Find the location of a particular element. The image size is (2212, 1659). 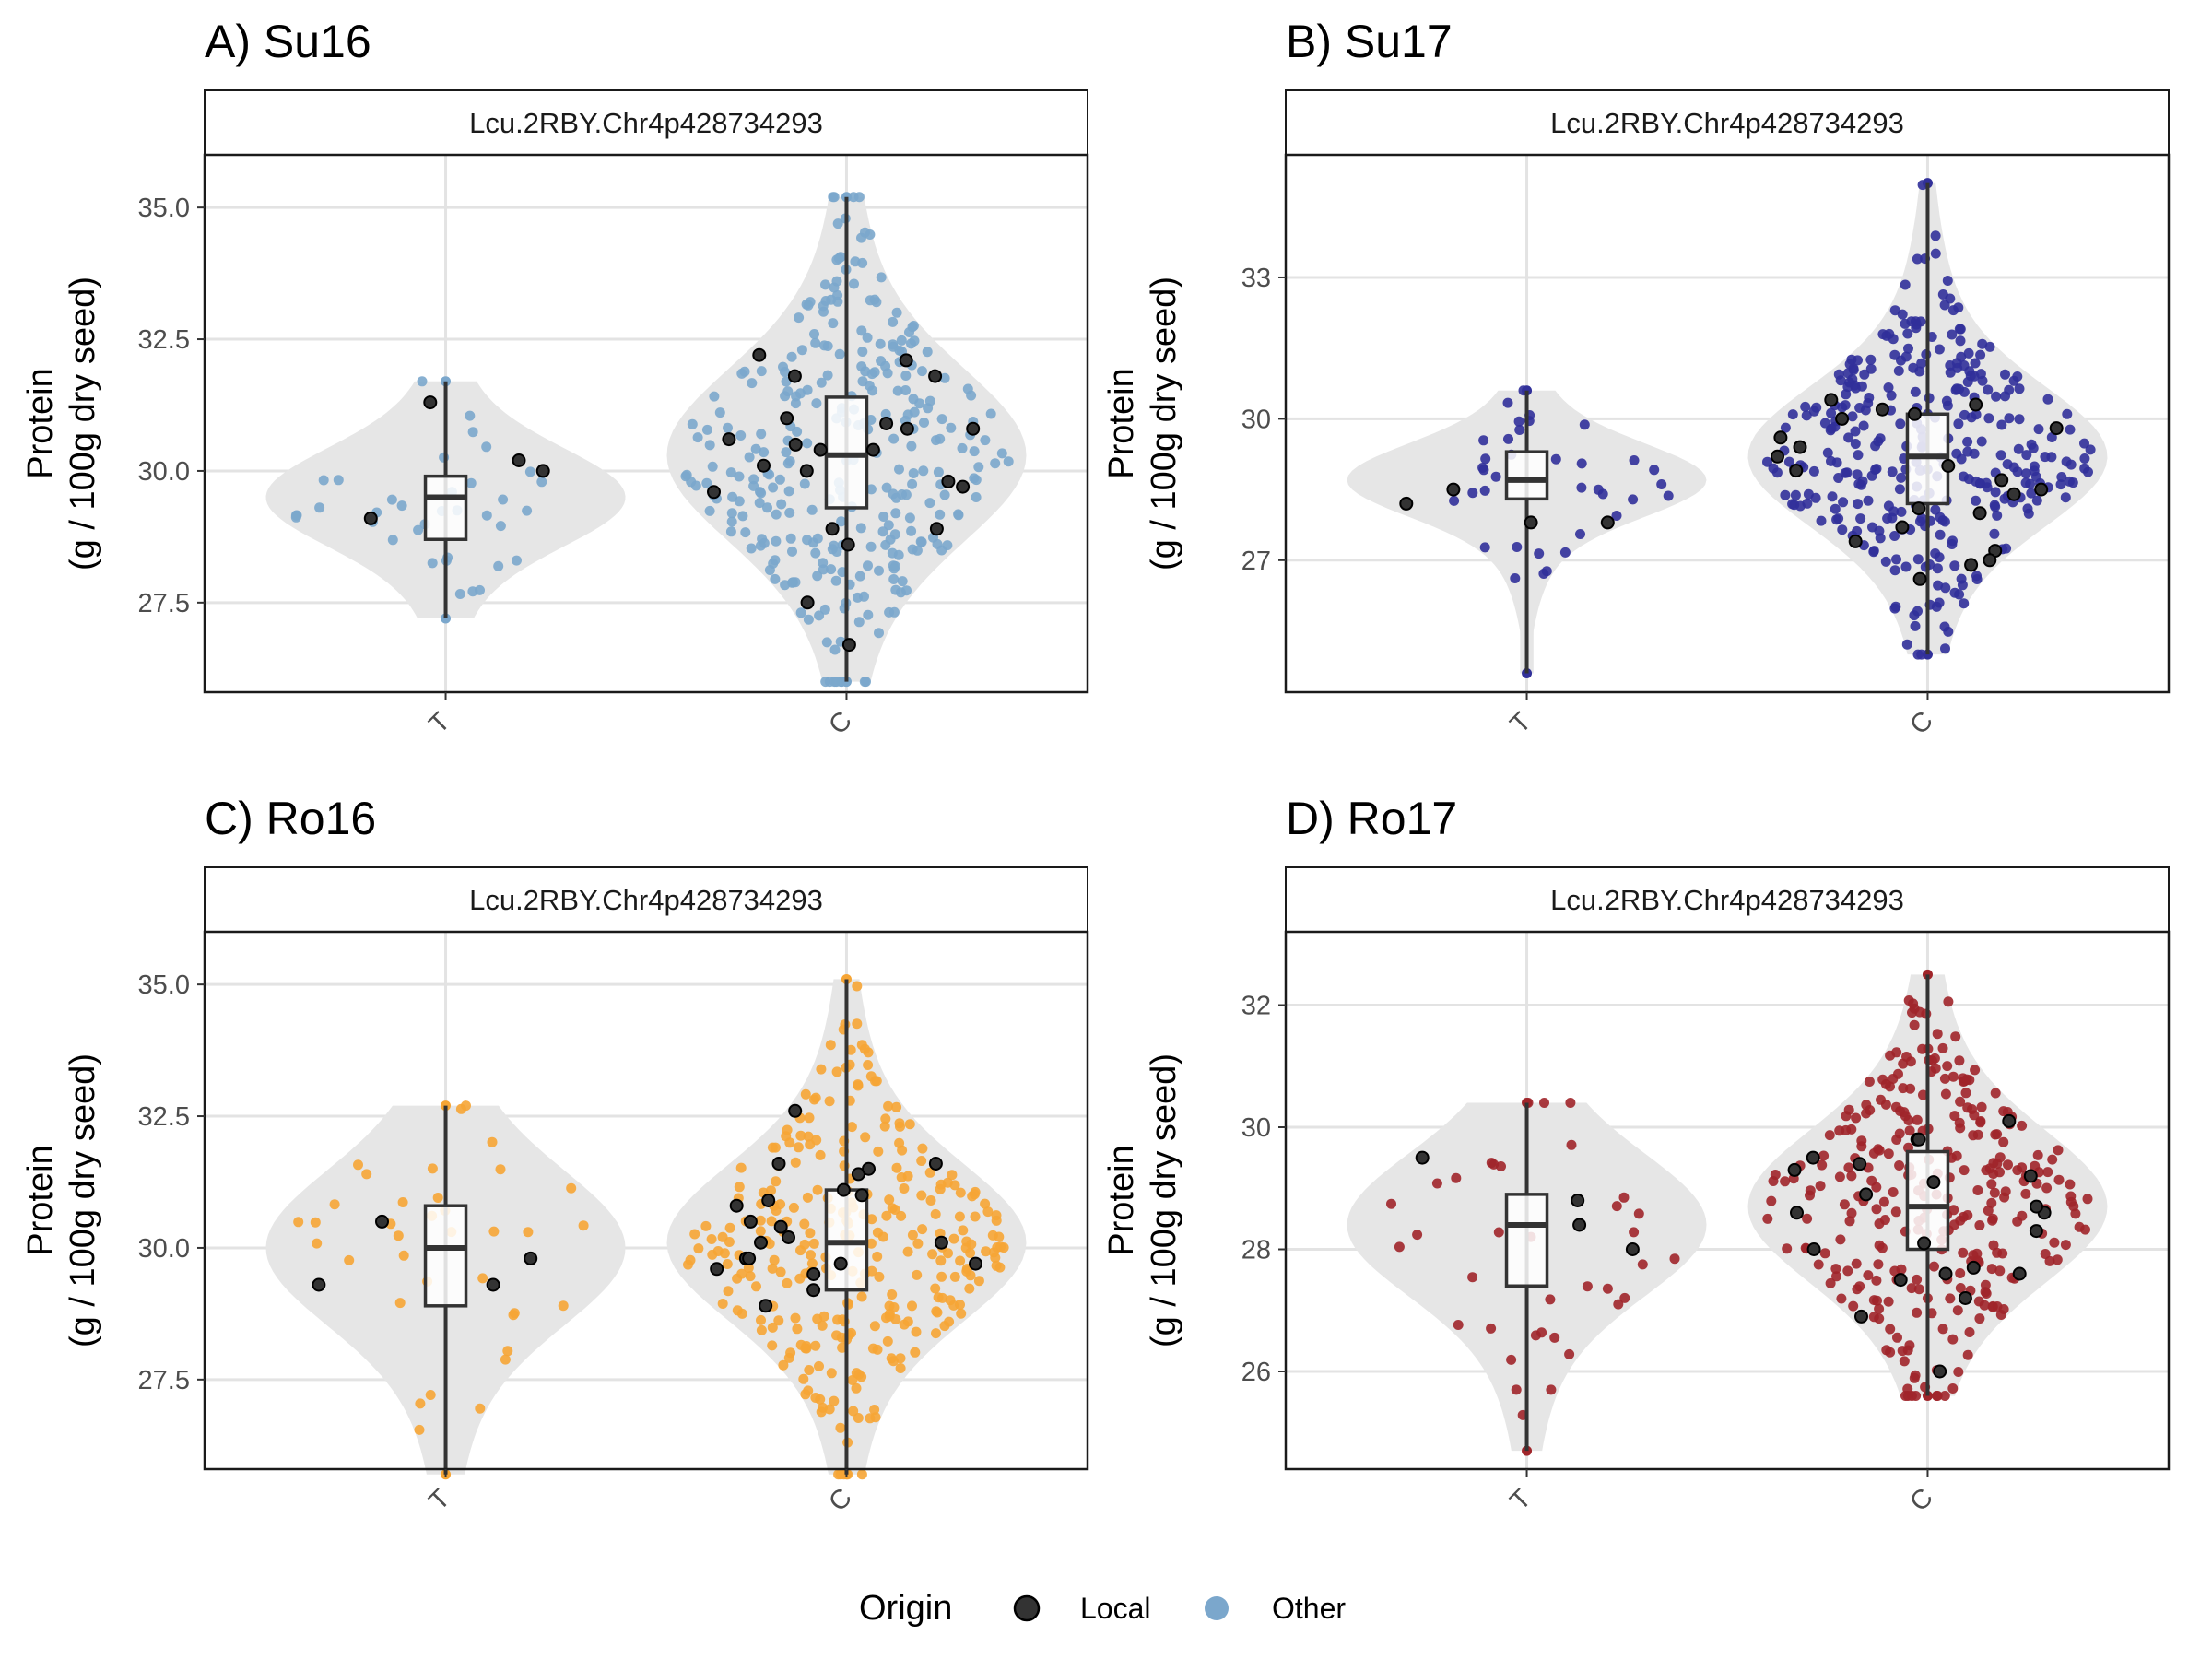

group-C is located at coordinates (1927, 1185).